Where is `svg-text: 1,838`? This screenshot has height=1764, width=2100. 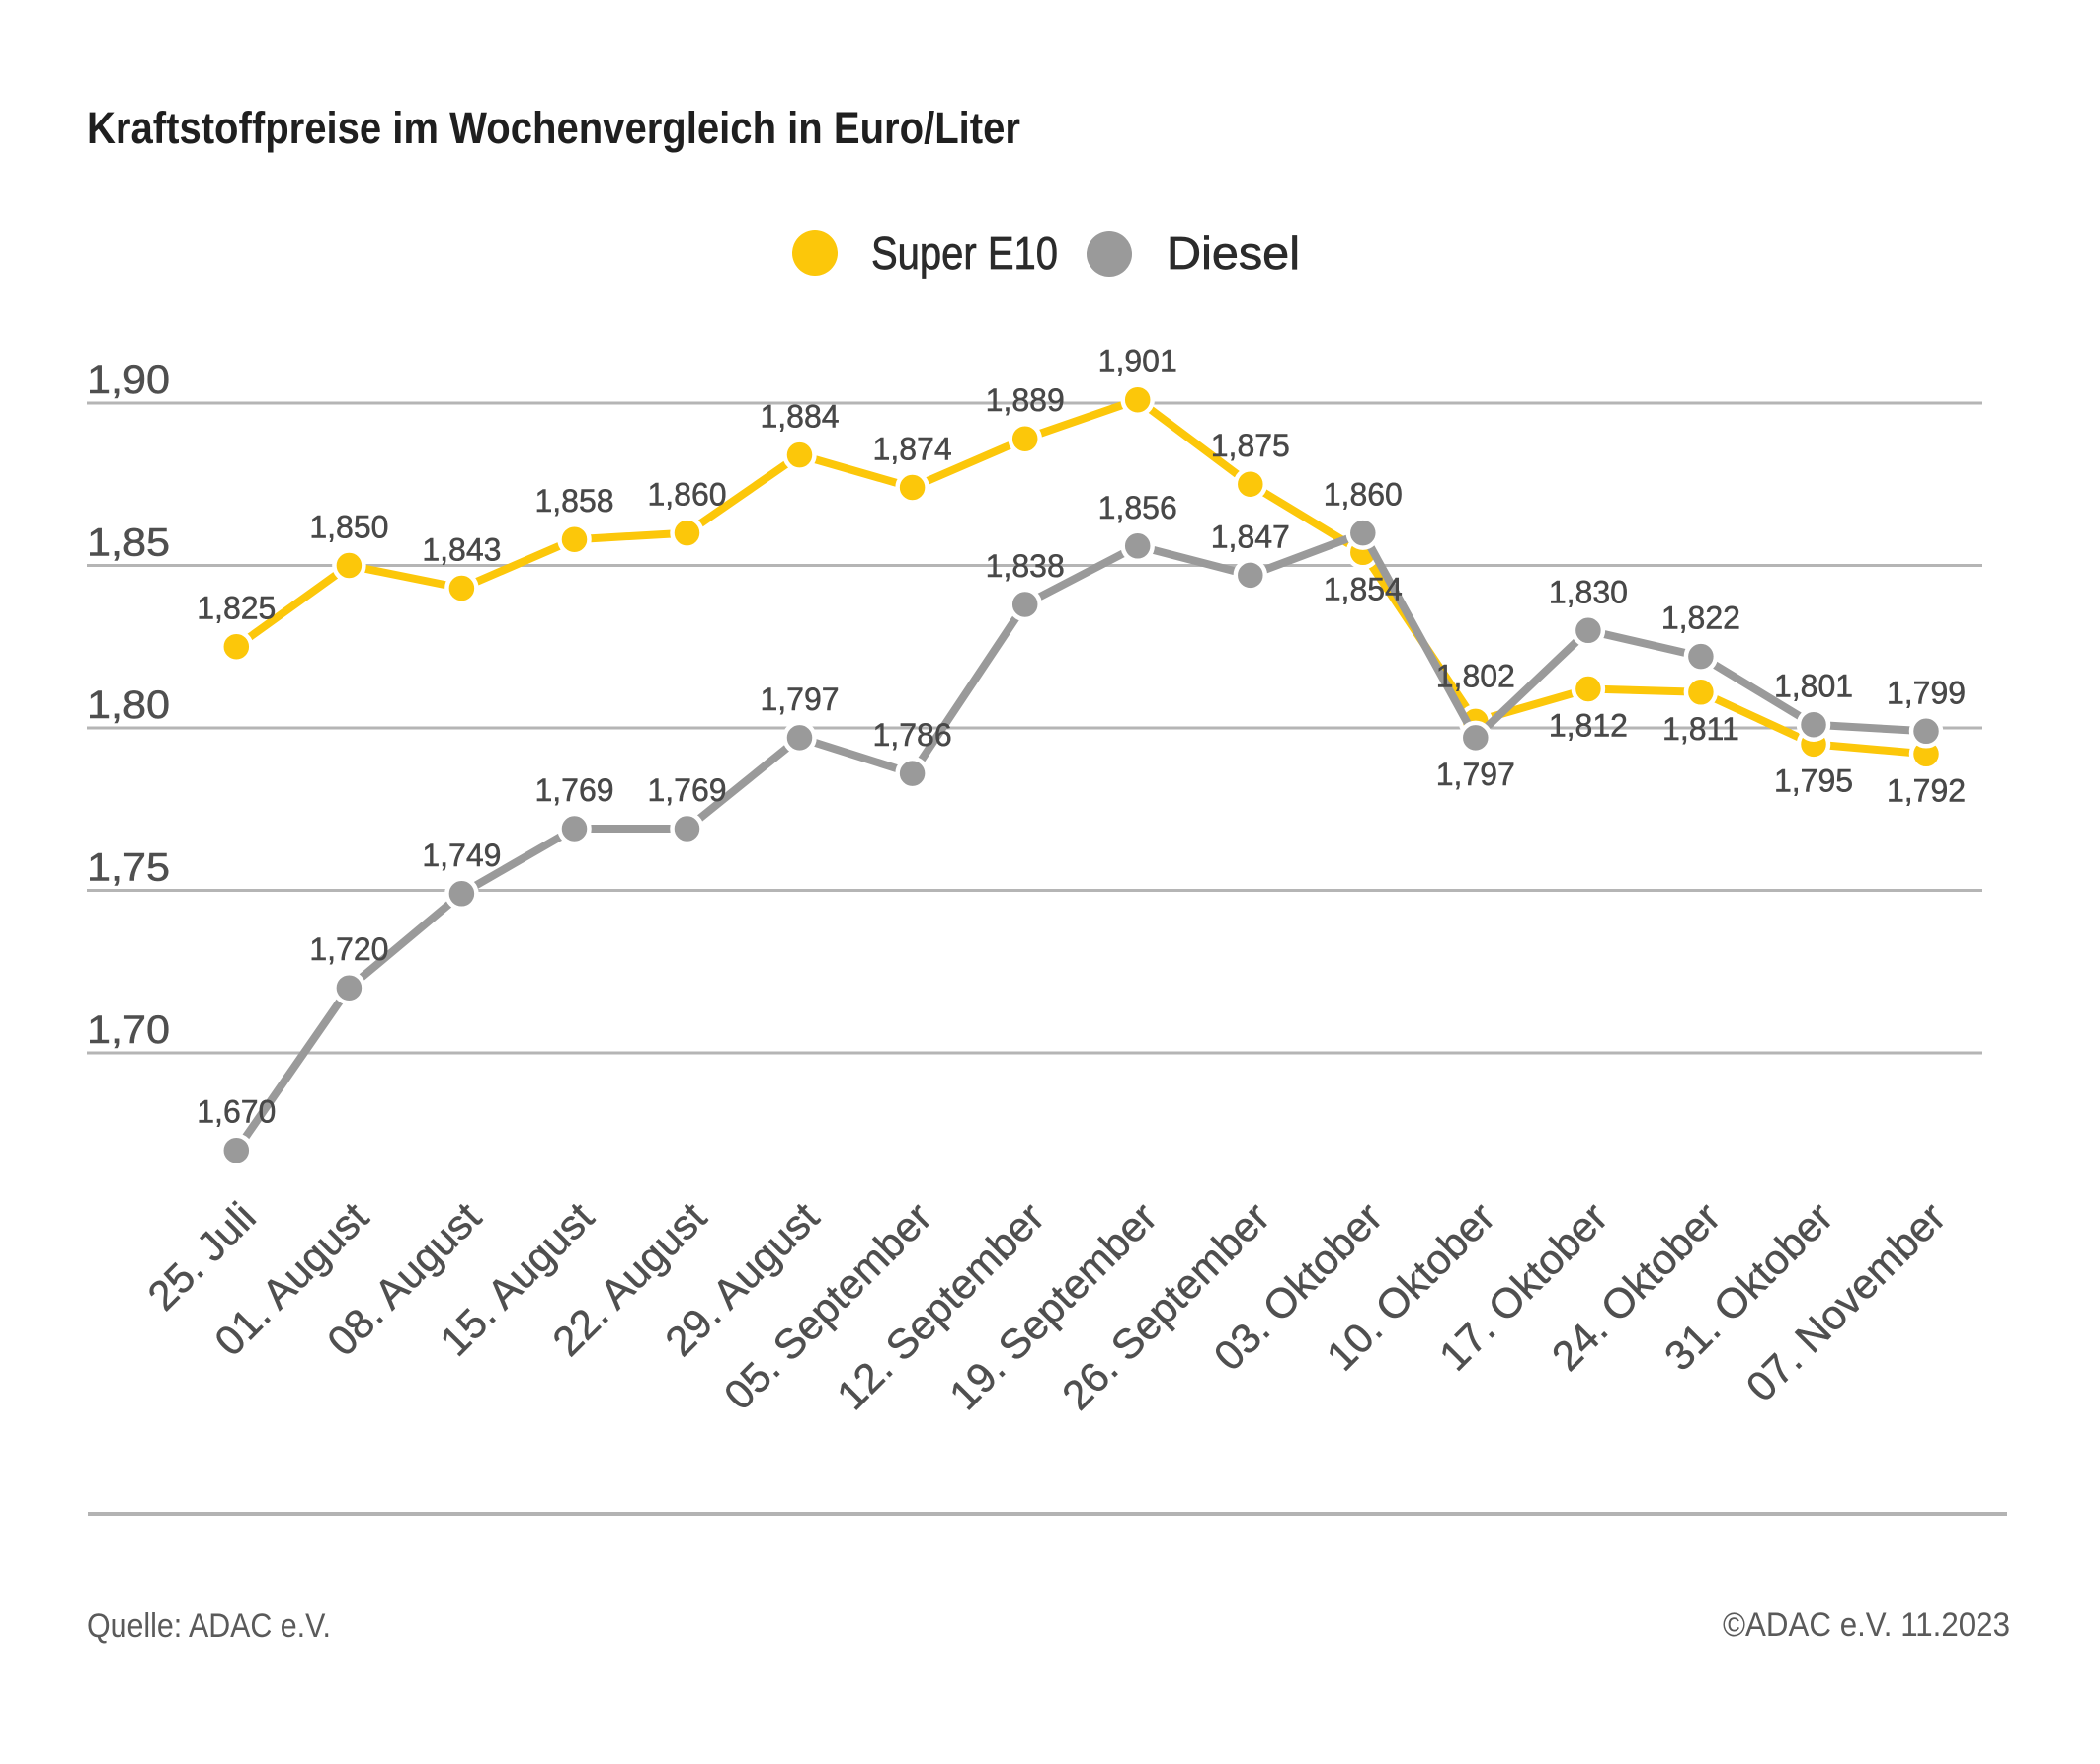 svg-text: 1,838 is located at coordinates (1025, 566).